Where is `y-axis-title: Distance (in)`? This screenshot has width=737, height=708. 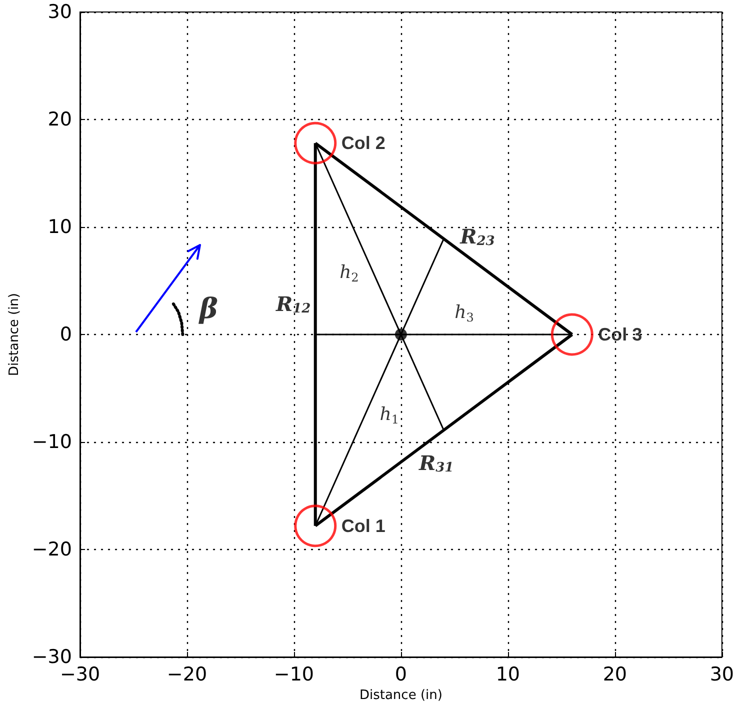
y-axis-title: Distance (in) is located at coordinates (14, 334).